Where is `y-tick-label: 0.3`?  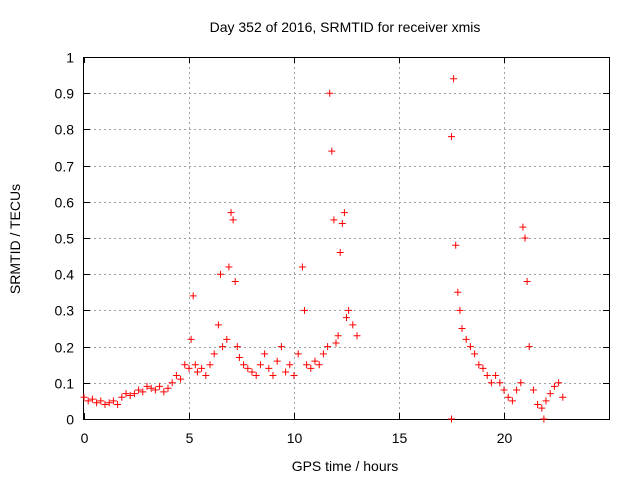 y-tick-label: 0.3 is located at coordinates (65, 311).